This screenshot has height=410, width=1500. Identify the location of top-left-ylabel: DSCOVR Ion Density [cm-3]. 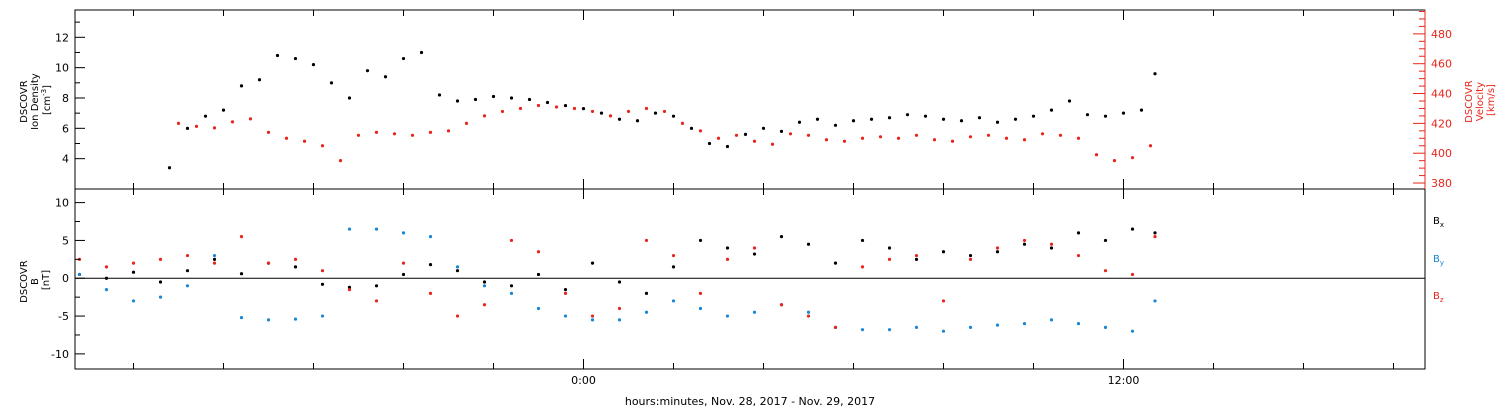
(36, 100).